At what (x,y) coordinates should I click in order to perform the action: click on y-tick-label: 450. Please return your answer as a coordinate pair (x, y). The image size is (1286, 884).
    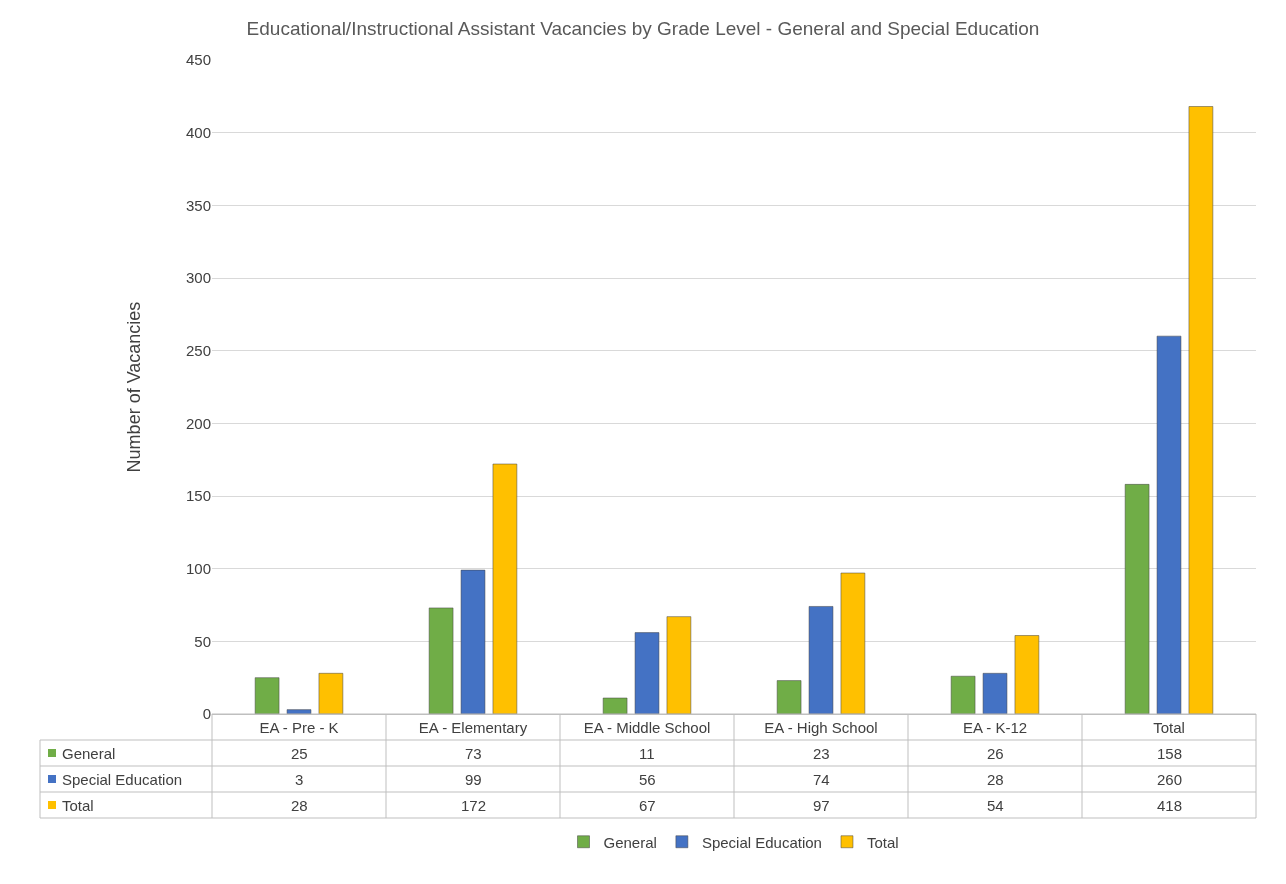
    Looking at the image, I should click on (198, 60).